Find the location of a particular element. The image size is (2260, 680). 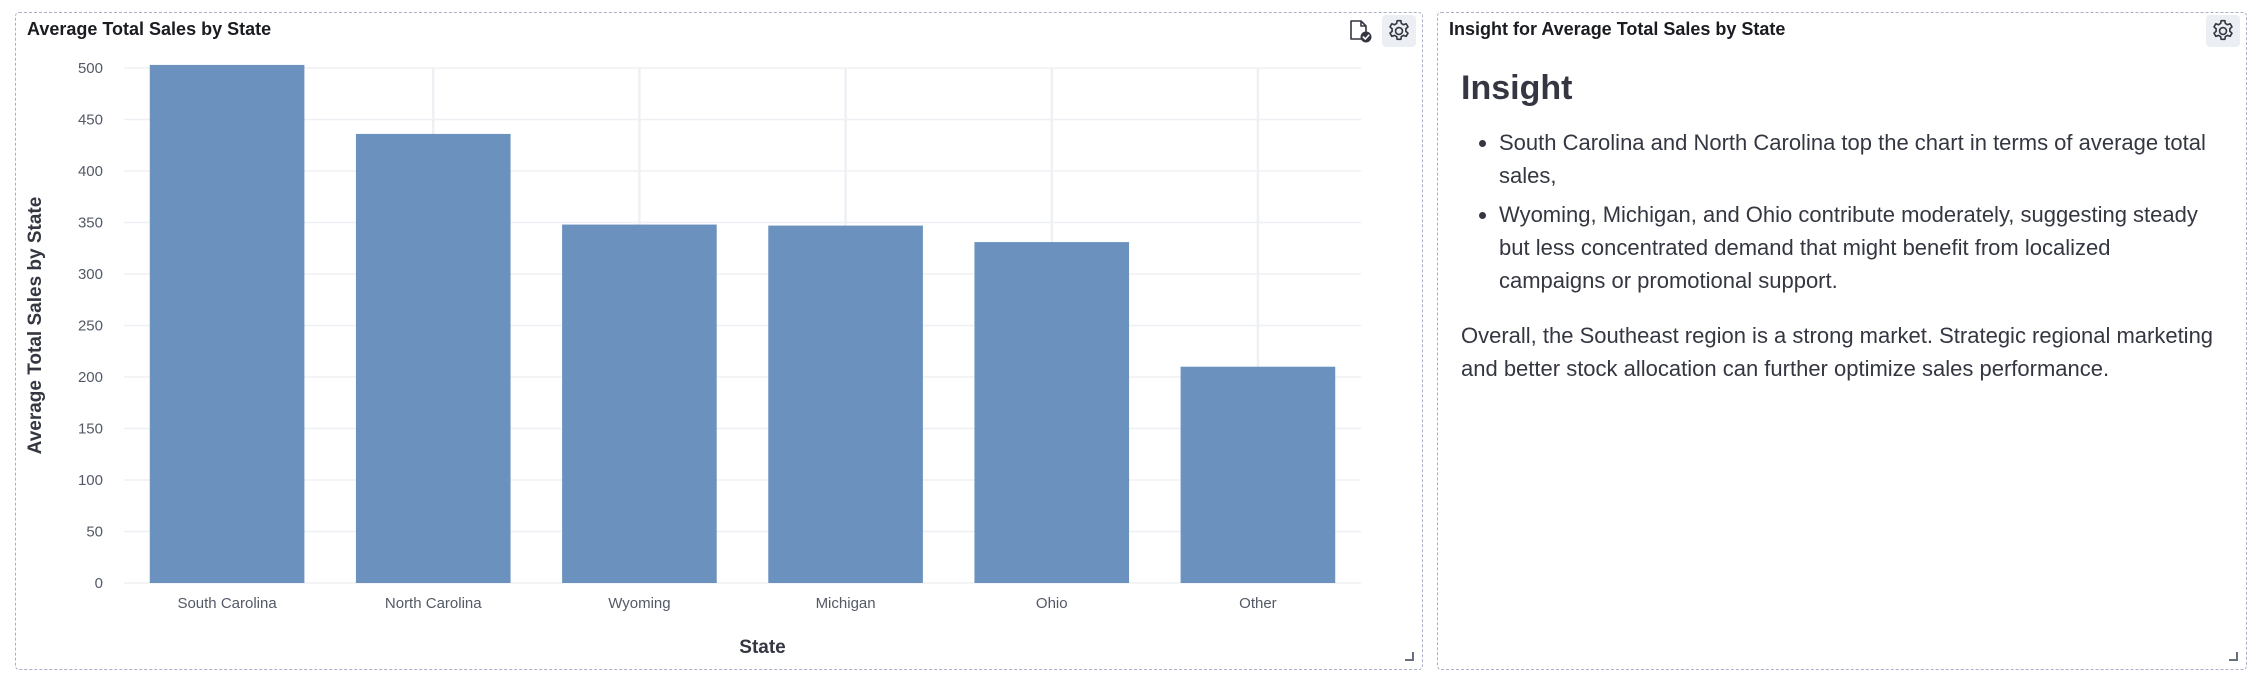

file-check-icon is located at coordinates (1361, 31).